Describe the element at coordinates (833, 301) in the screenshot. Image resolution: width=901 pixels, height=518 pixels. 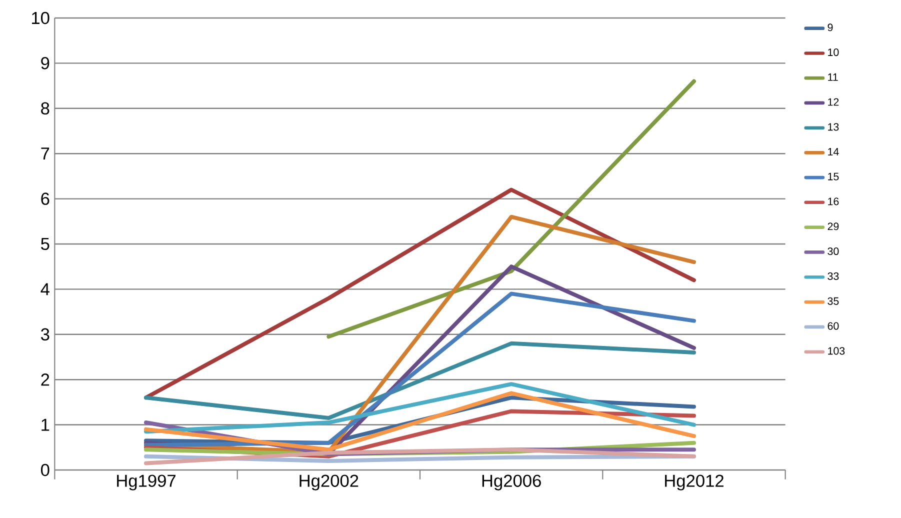
I see `legend-label: 35` at that location.